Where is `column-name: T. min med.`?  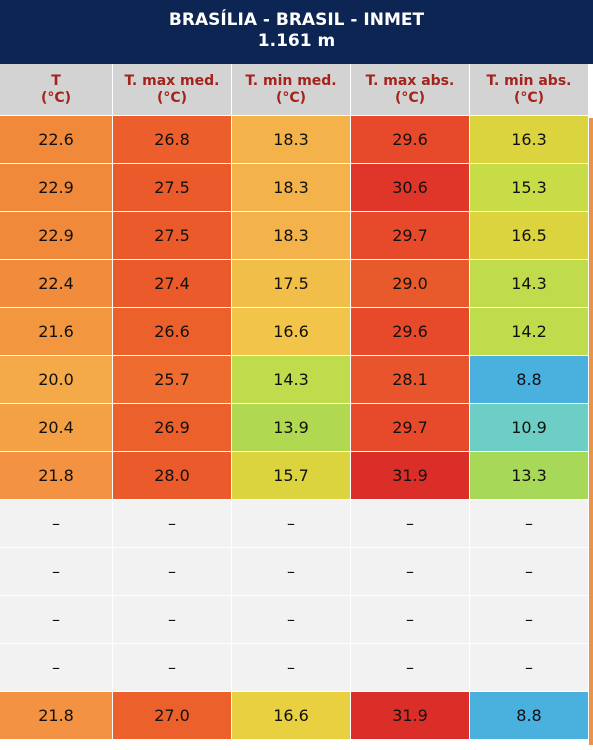
column-name: T. min med. is located at coordinates (291, 81).